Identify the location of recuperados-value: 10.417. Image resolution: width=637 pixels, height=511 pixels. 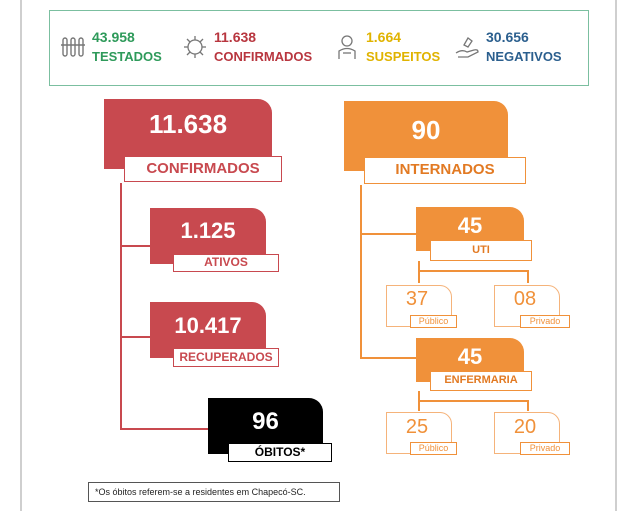
(208, 325).